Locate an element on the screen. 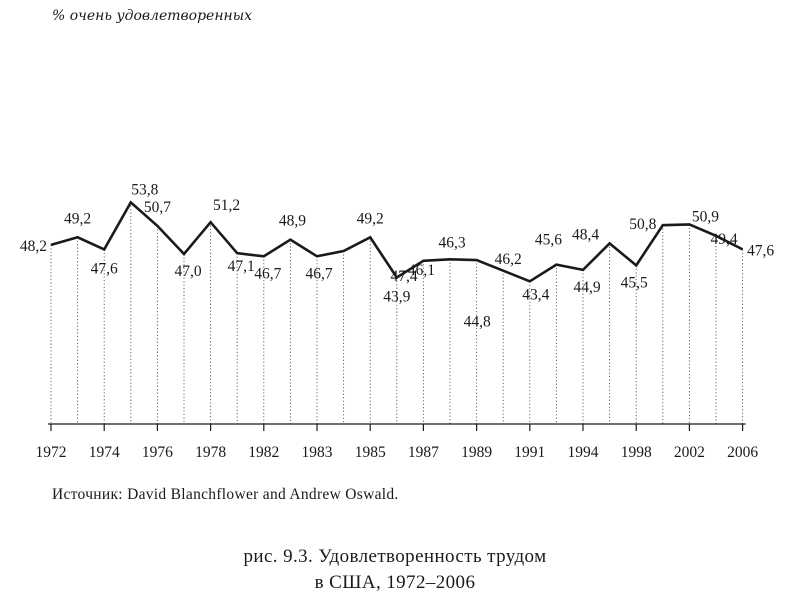 The width and height of the screenshot is (790, 607). x-tick-label: 1976 is located at coordinates (157, 452).